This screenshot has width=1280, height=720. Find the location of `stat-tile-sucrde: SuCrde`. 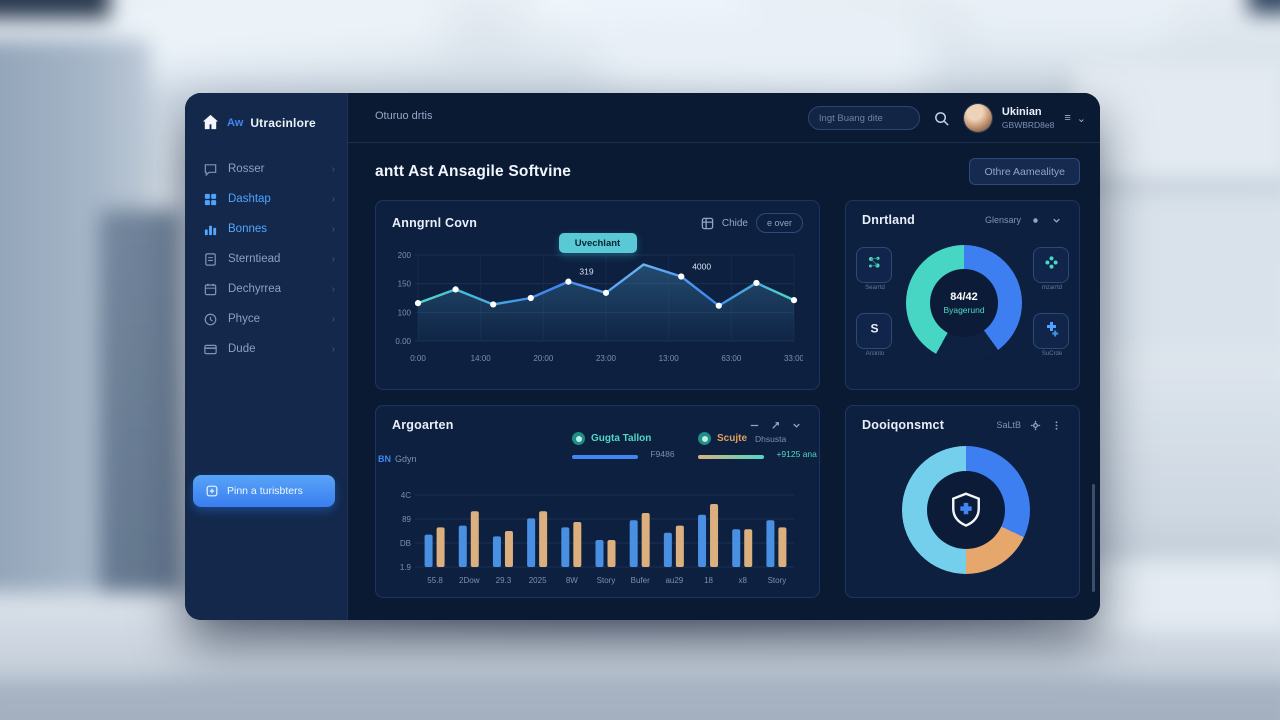

stat-tile-sucrde: SuCrde is located at coordinates (1051, 335).